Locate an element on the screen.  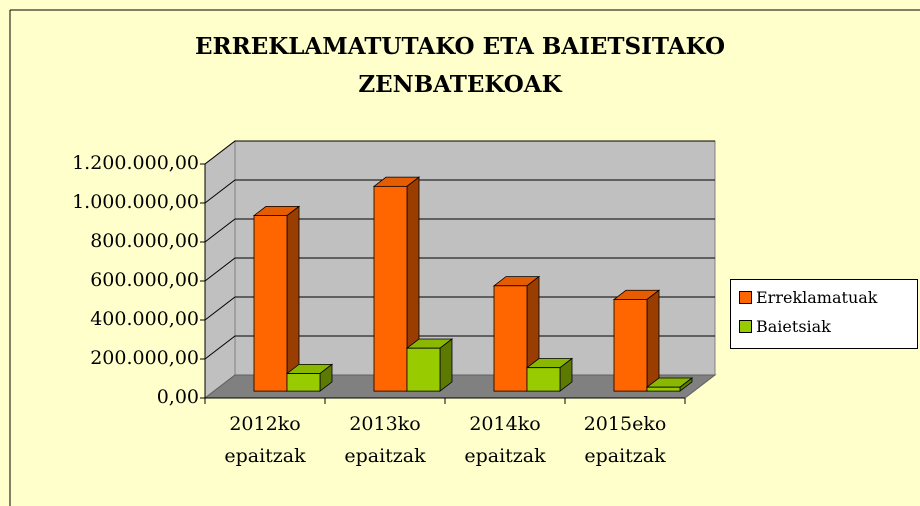
y-tick-label: 0,00 is located at coordinates (178, 397).